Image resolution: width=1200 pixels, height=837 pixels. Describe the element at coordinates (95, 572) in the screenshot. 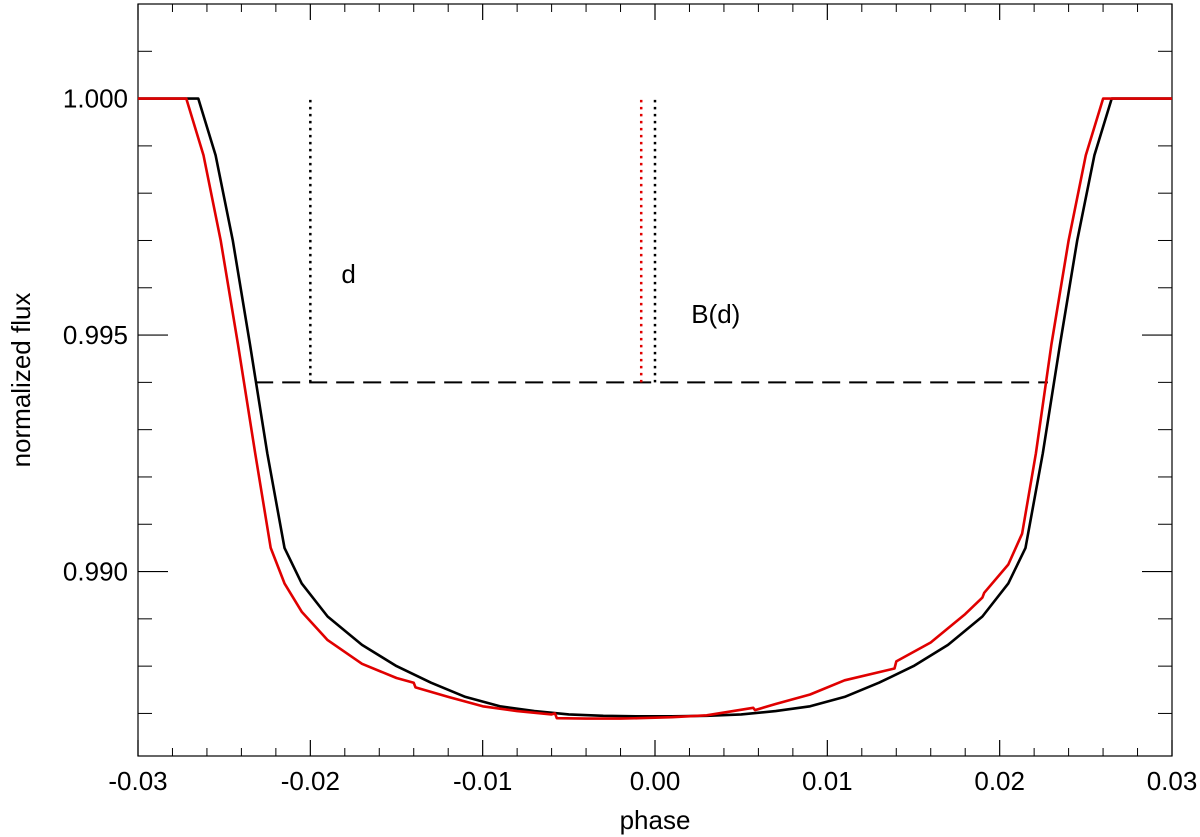

I see `y-tick-label: 0.990` at that location.